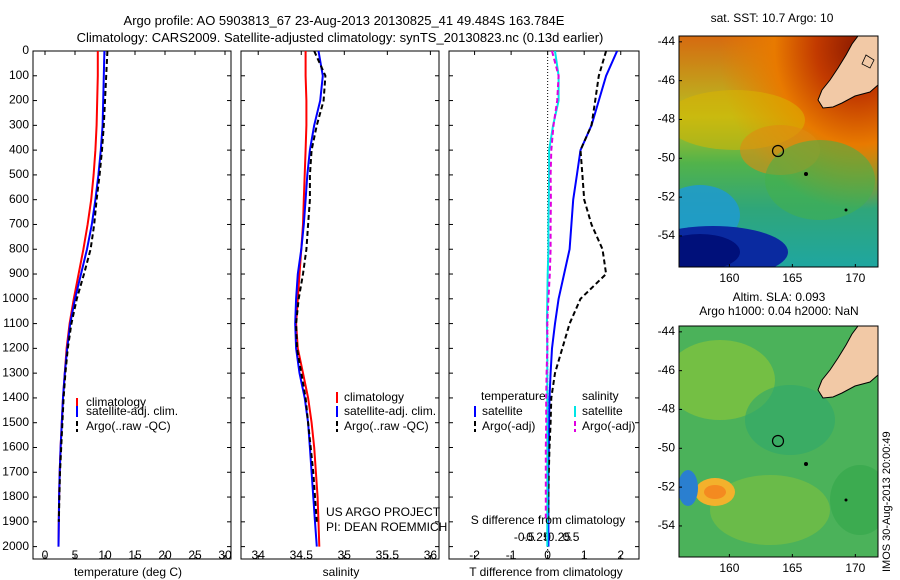 The image size is (900, 580). I want to click on x-tick-label: 20, so click(165, 555).